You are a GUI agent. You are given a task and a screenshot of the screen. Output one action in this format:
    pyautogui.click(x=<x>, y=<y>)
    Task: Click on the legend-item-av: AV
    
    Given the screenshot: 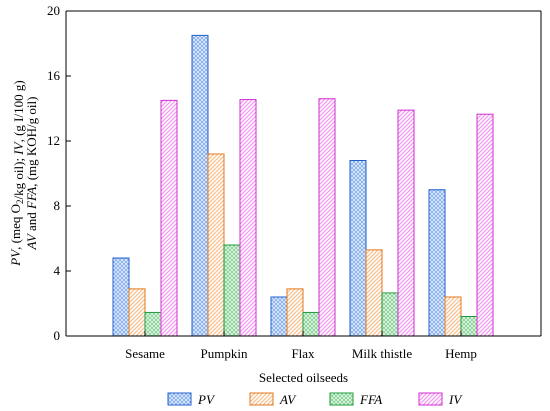 What is the action you would take?
    pyautogui.click(x=273, y=399)
    